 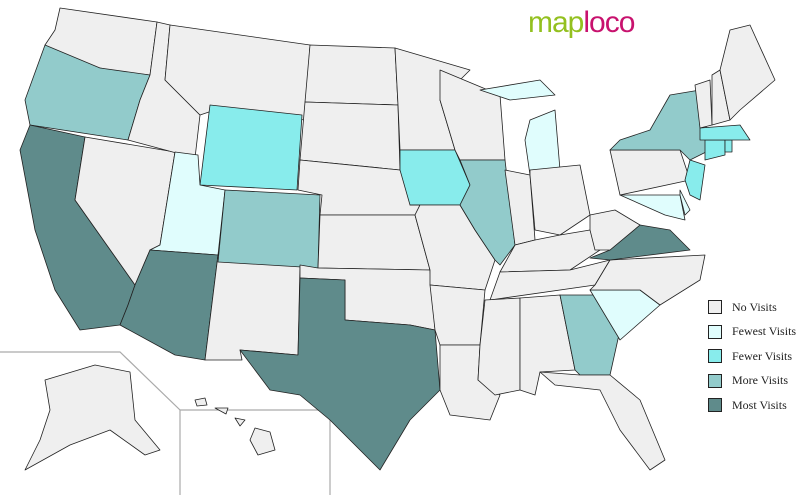 I want to click on state-ak, so click(x=92, y=417).